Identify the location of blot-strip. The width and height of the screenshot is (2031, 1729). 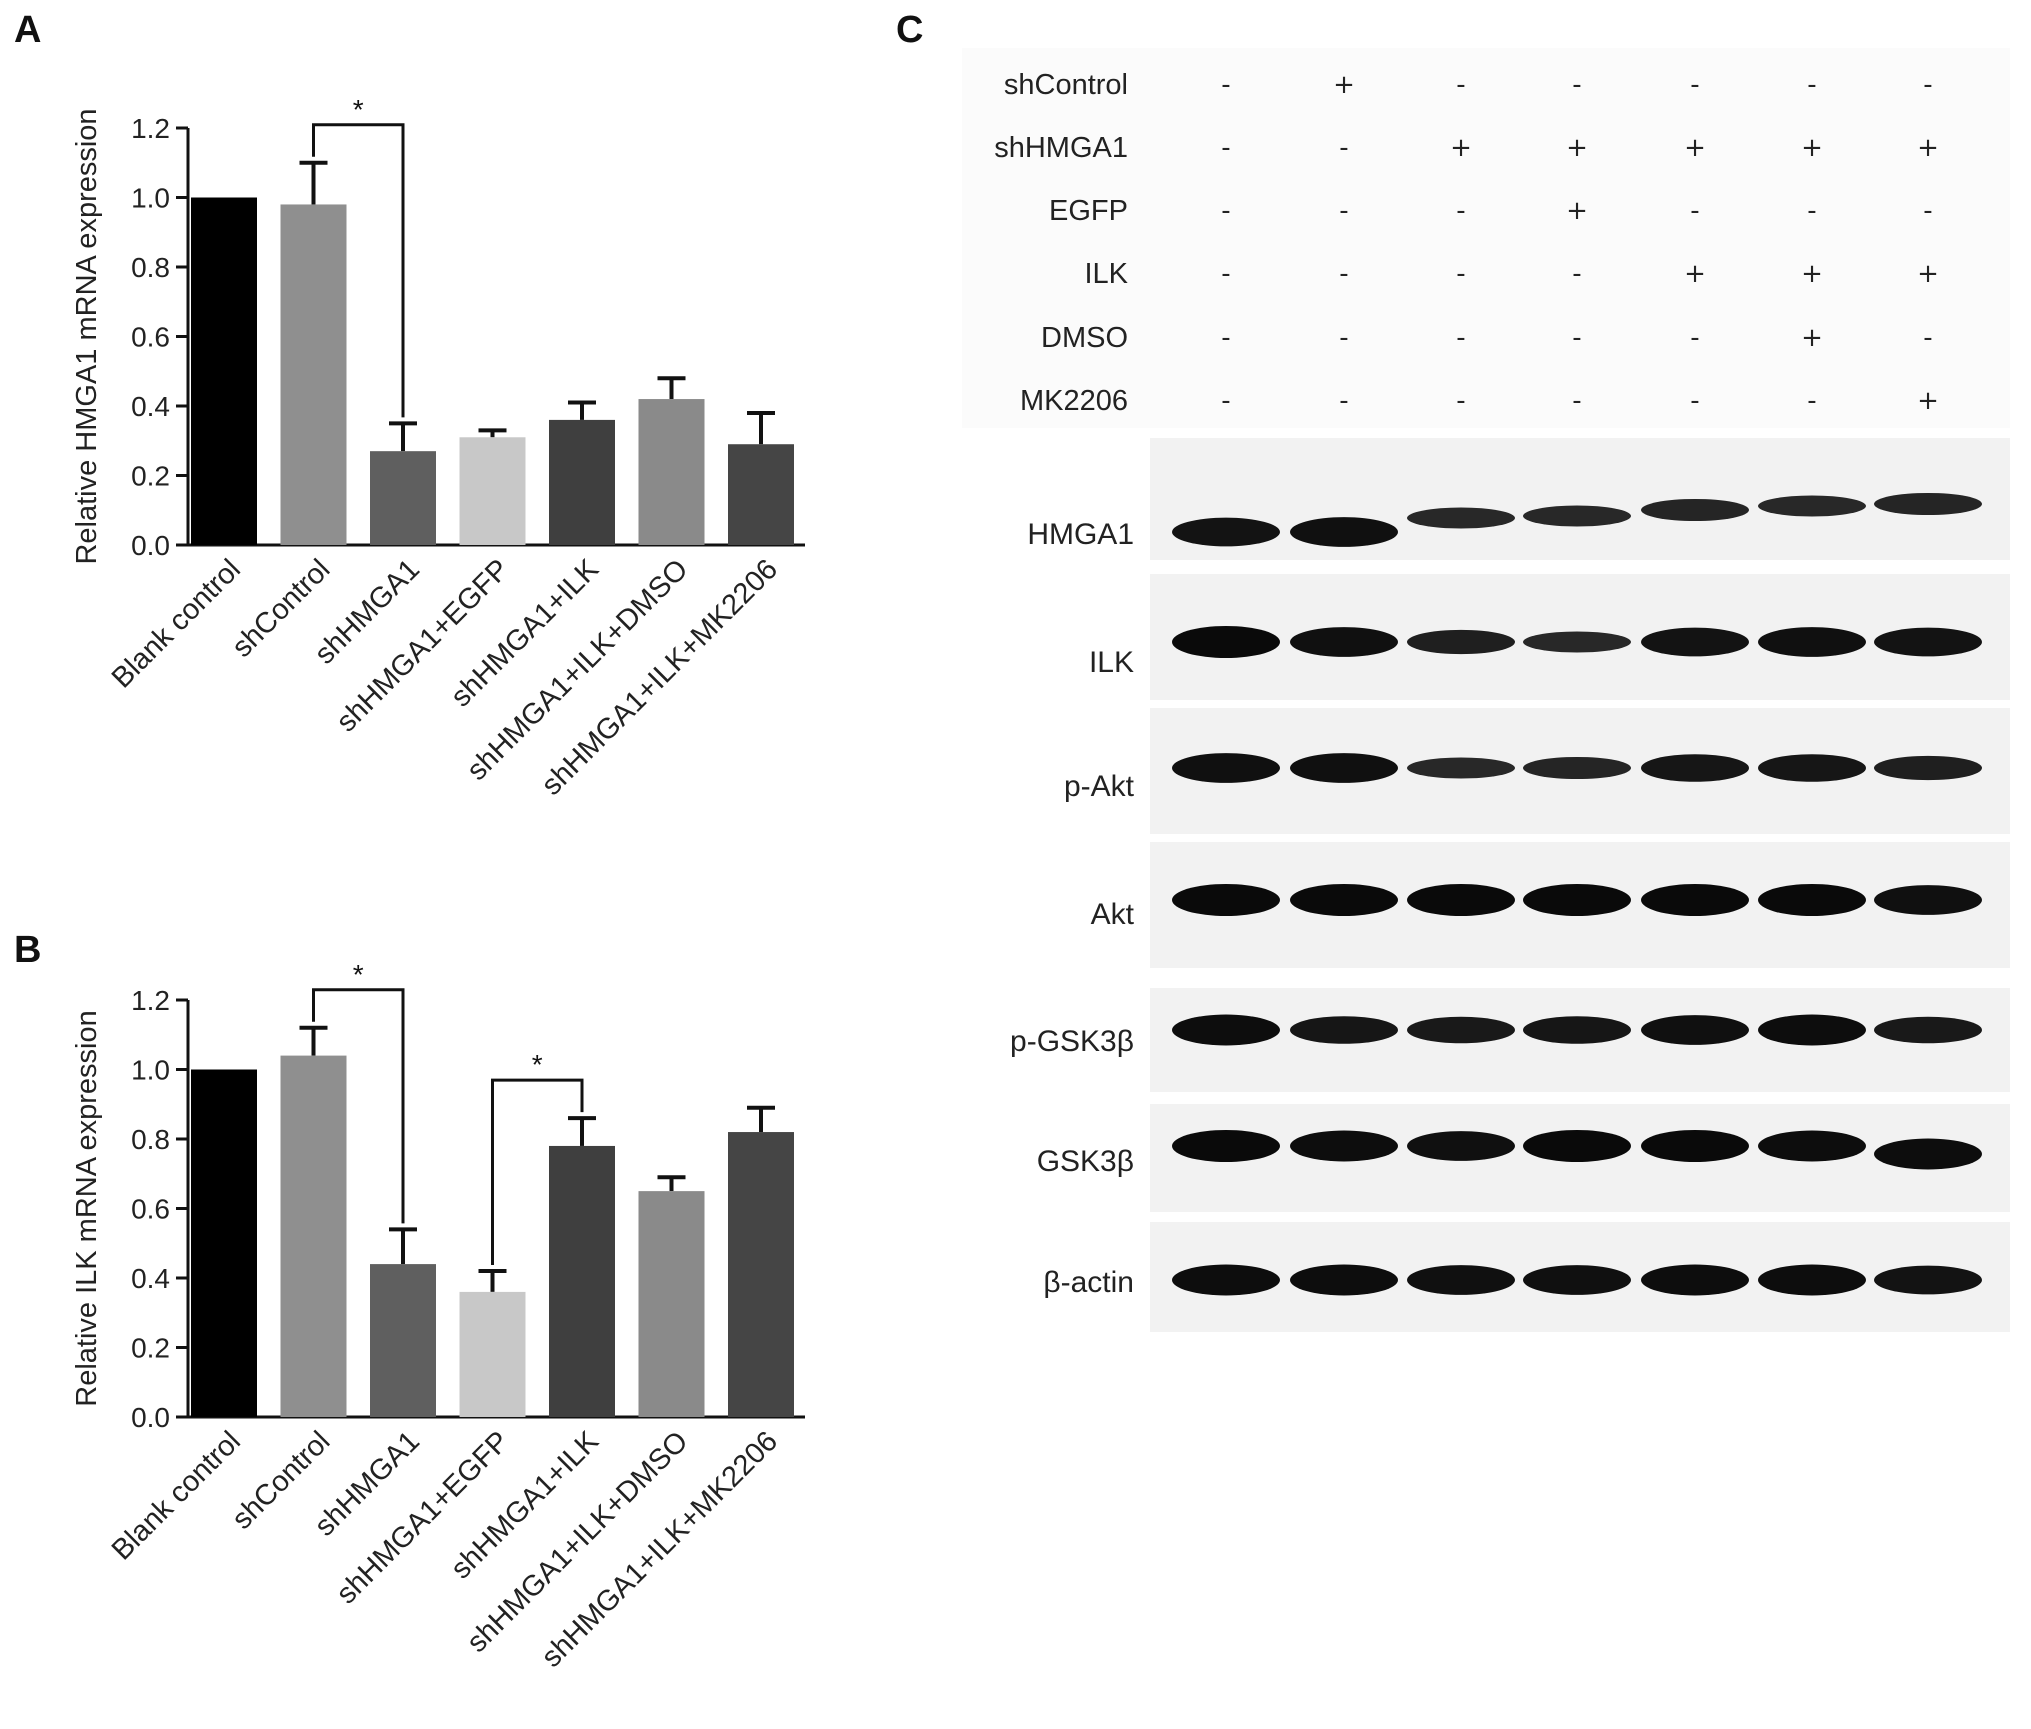
(1580, 499).